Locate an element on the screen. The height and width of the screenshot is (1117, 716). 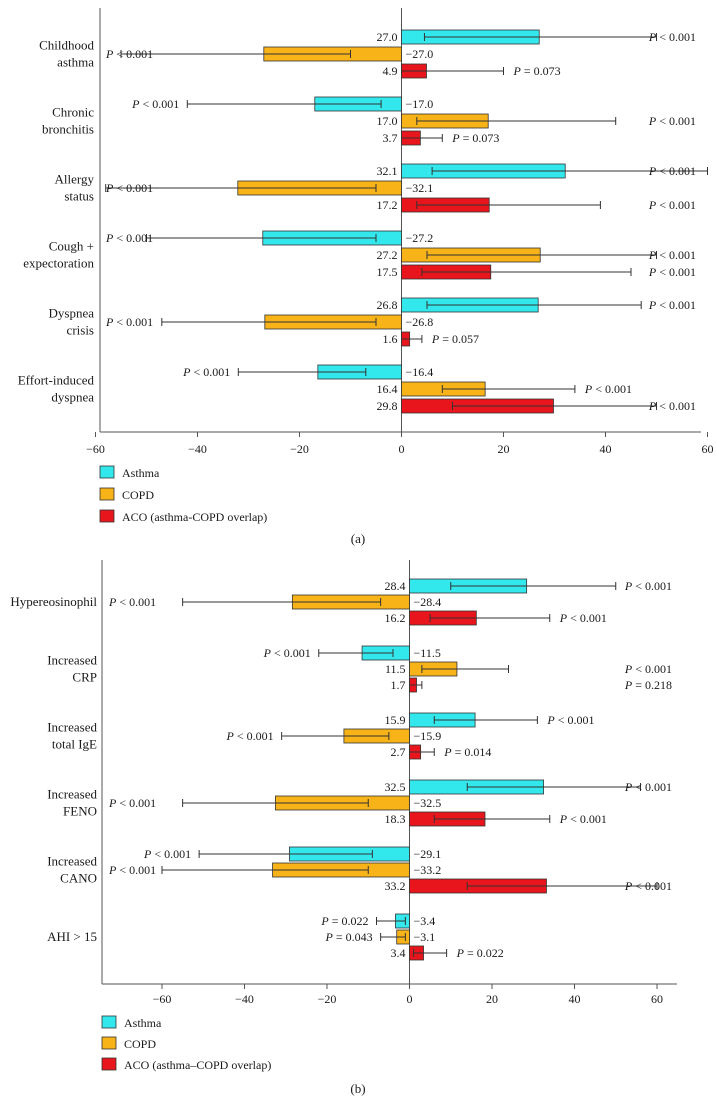
data-label: 17.2 is located at coordinates (387, 205).